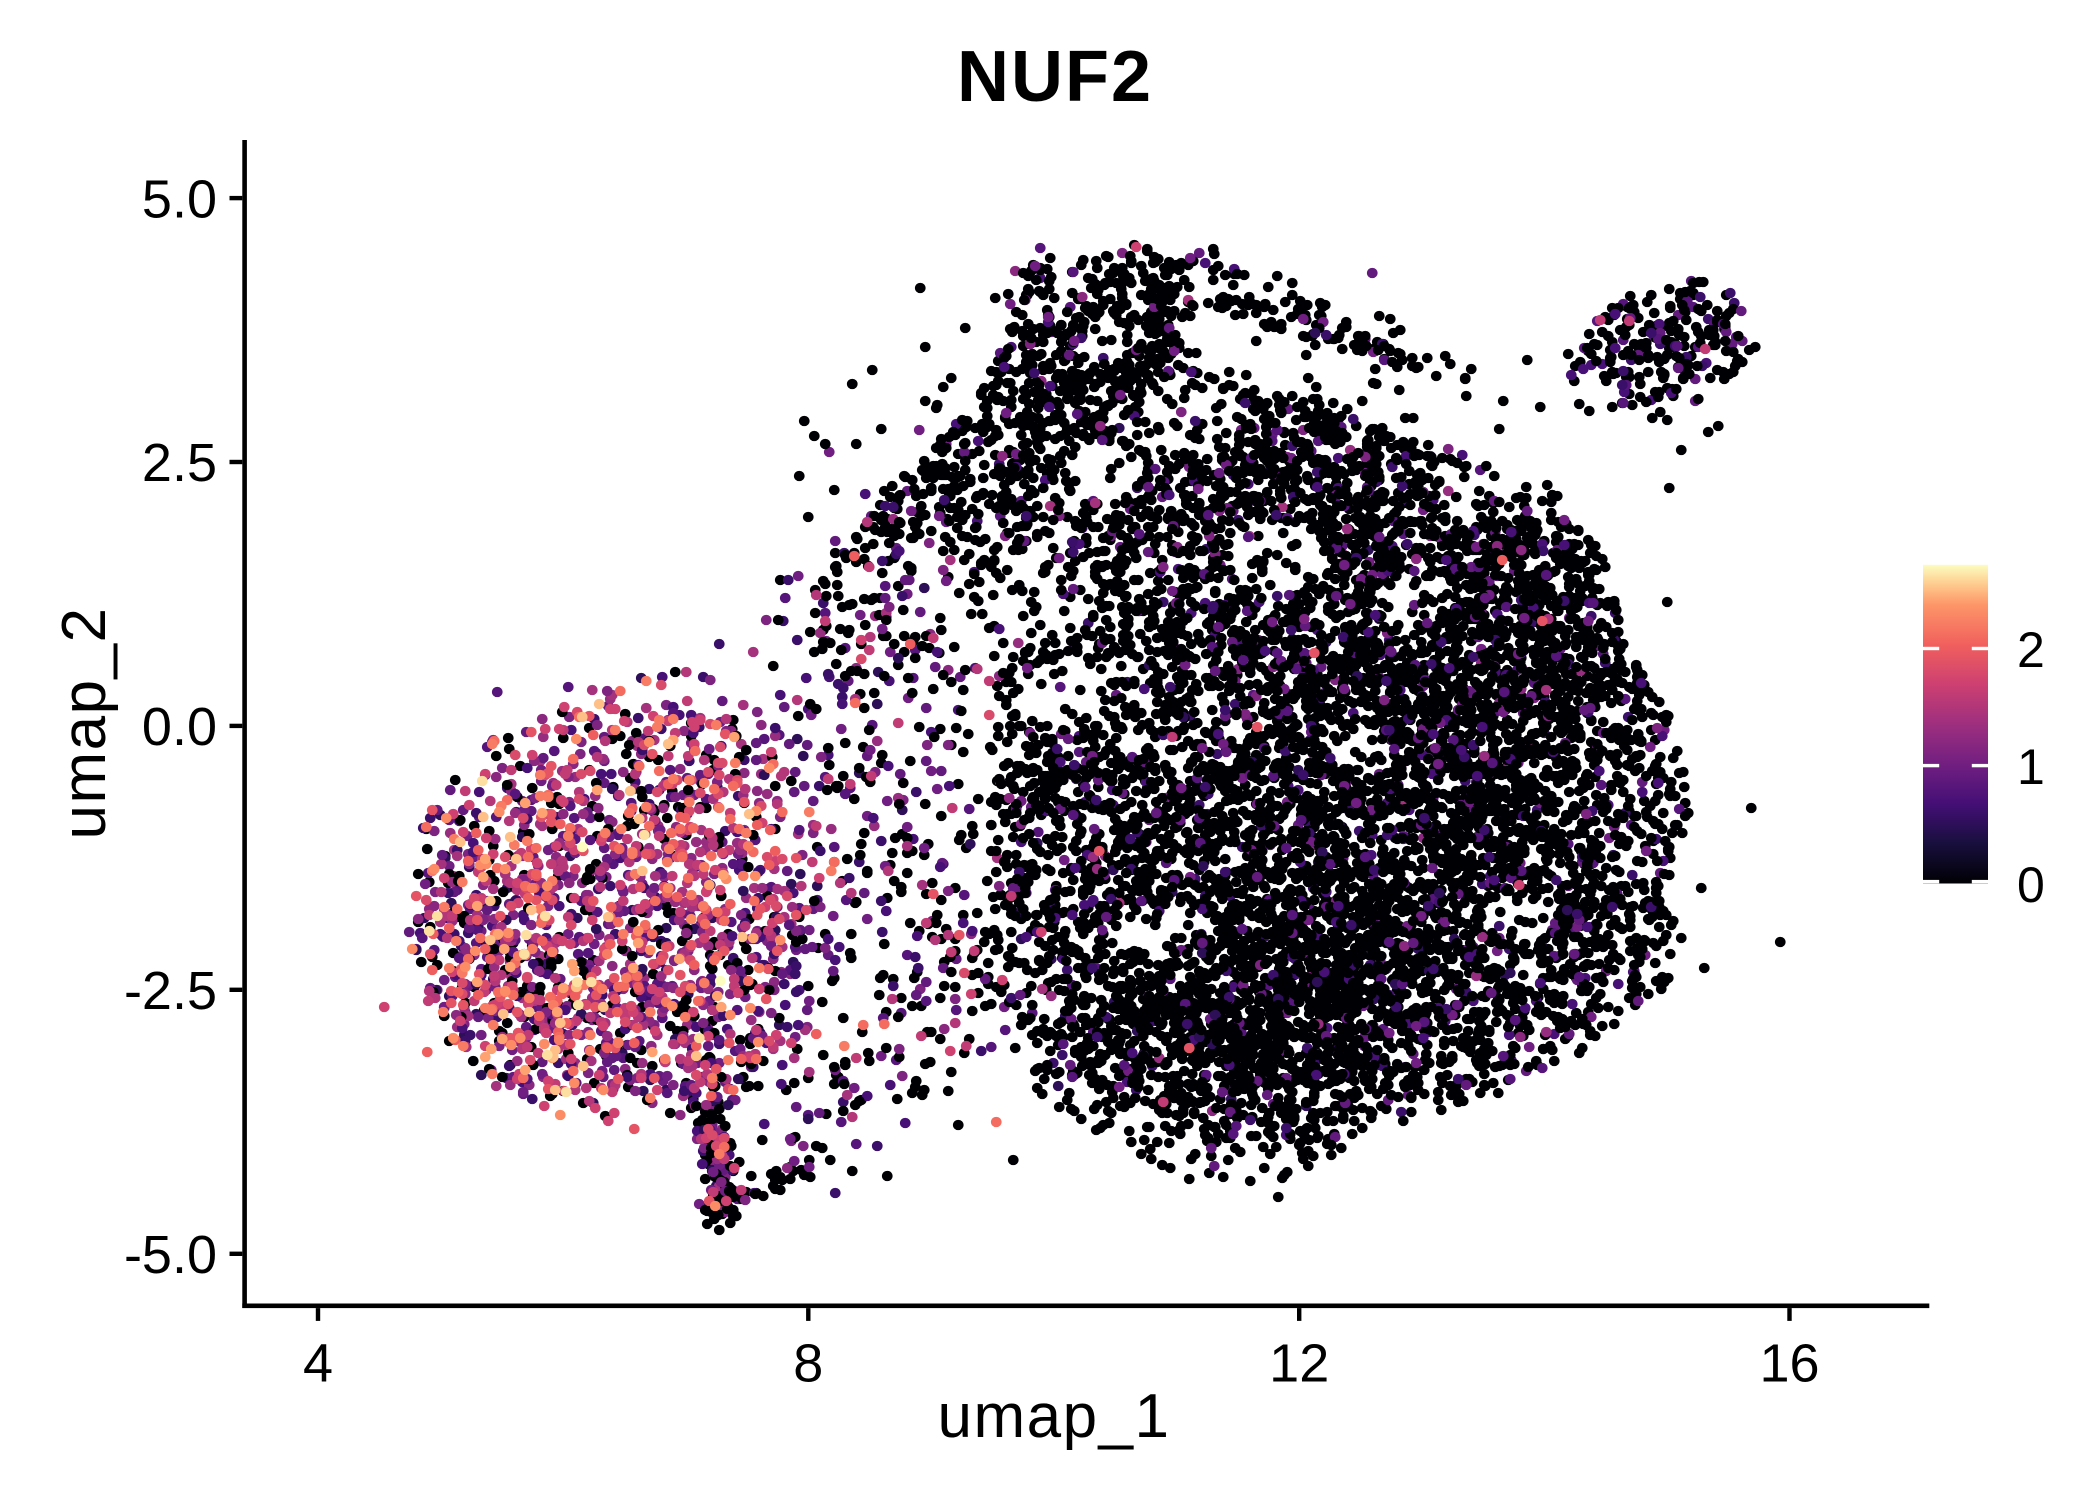 The height and width of the screenshot is (1500, 2100). What do you see at coordinates (2031, 767) in the screenshot?
I see `svg-text: 1` at bounding box center [2031, 767].